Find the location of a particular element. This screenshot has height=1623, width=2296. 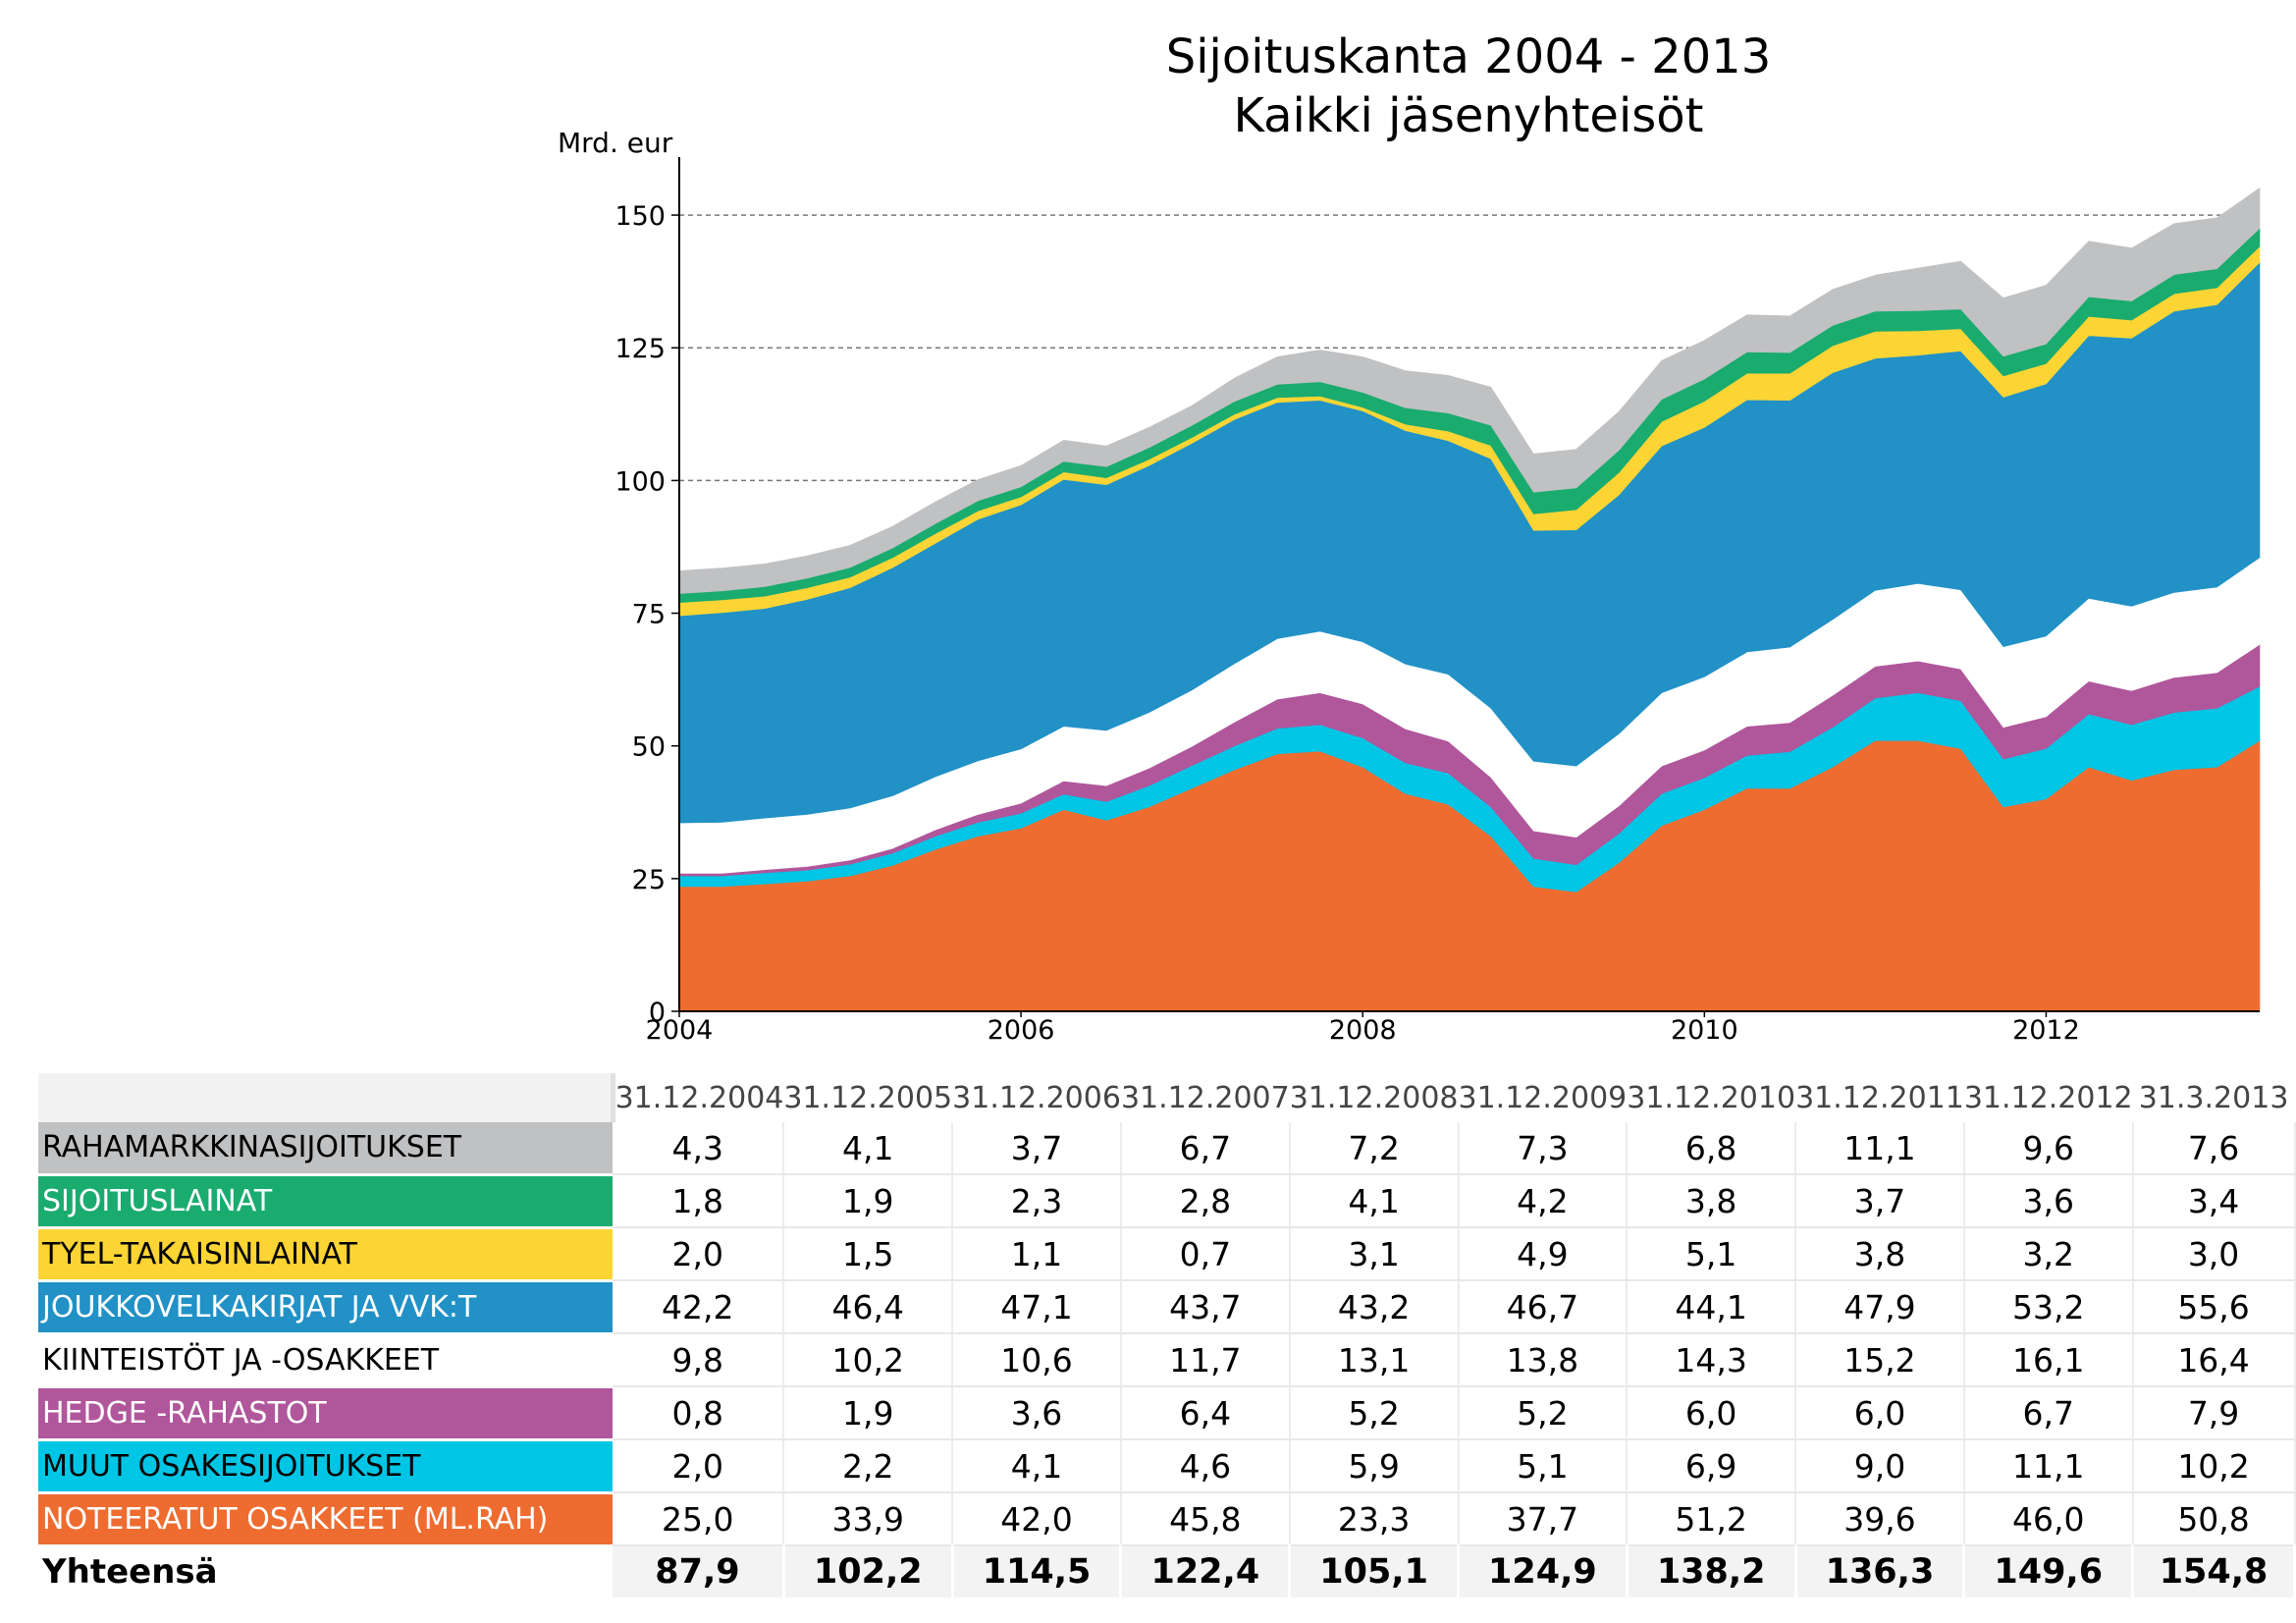

table-cell: 3,4 is located at coordinates (2214, 1201).